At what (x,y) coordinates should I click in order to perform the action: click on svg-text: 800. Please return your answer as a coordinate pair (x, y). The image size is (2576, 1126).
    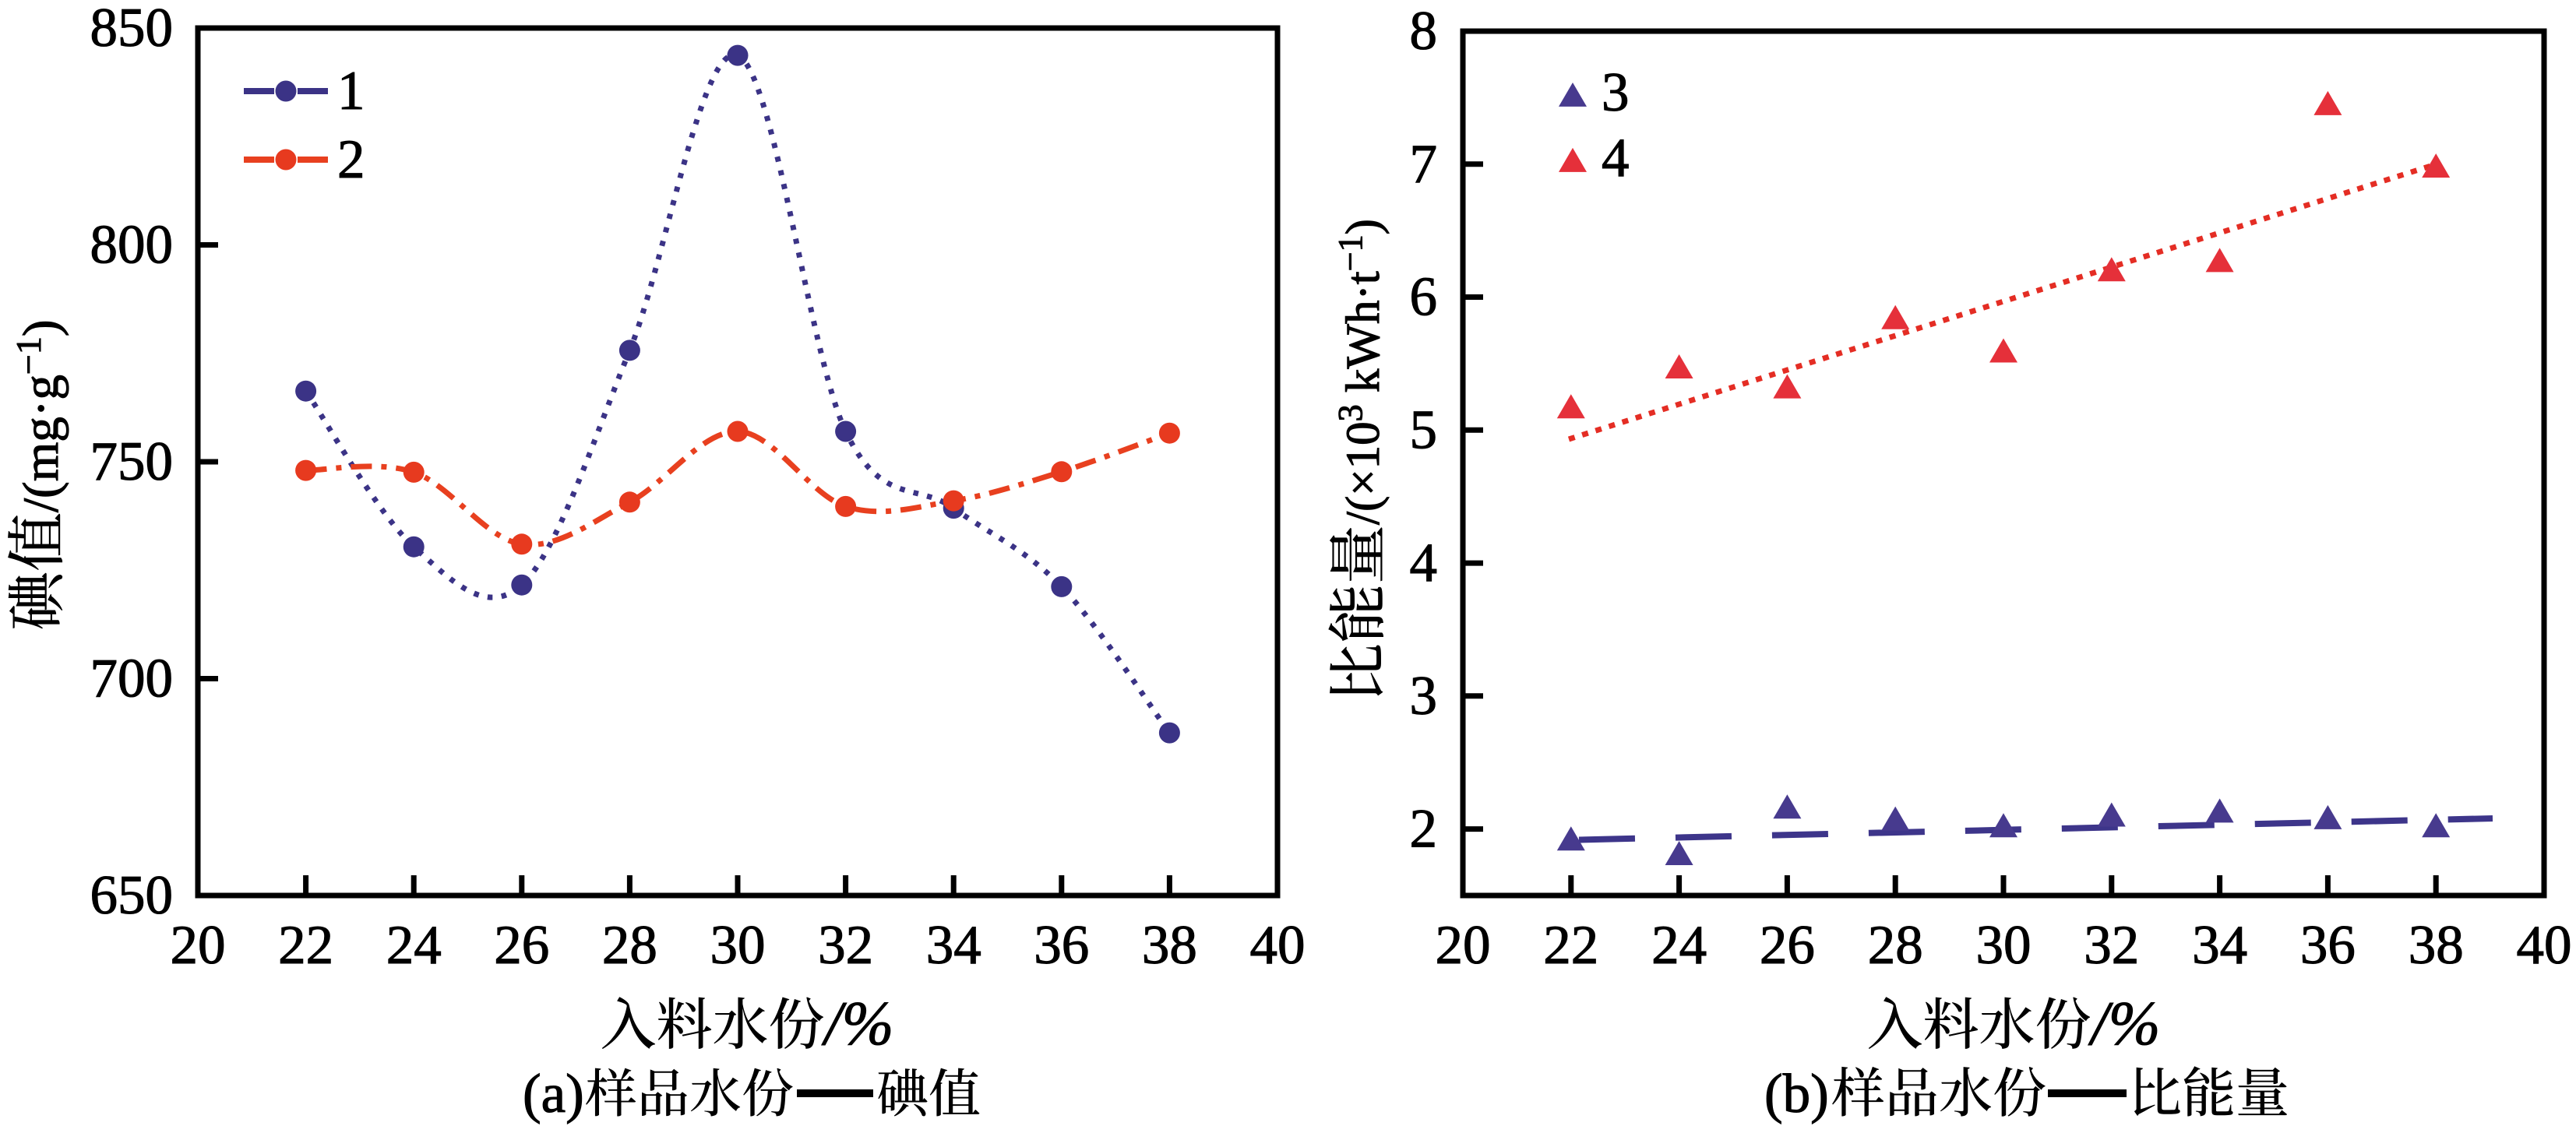
    Looking at the image, I should click on (132, 246).